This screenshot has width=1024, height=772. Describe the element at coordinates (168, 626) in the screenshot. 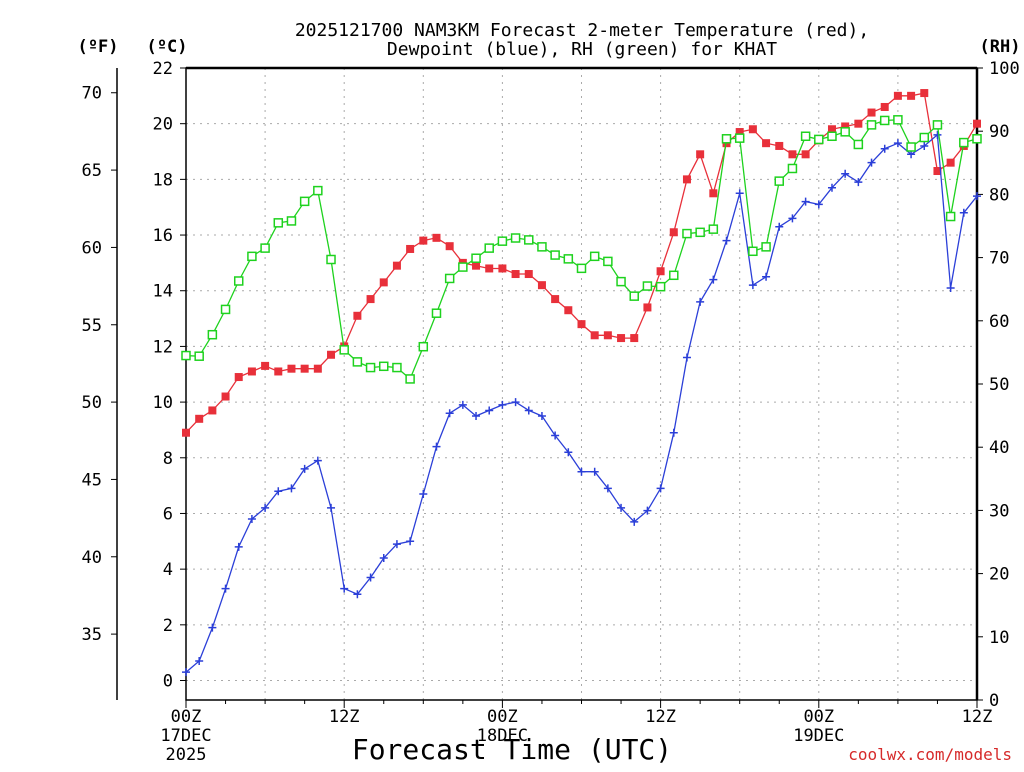

I see `celsius-tick-label: 2` at that location.